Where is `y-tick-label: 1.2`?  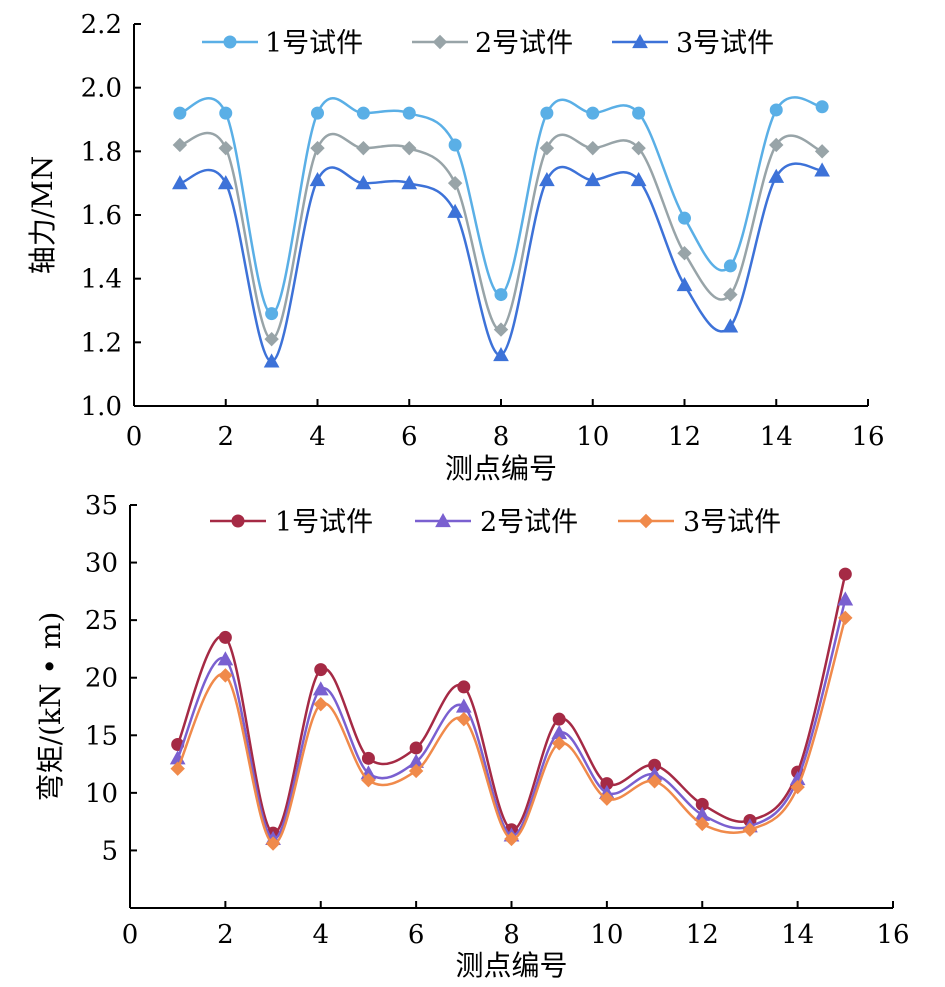
y-tick-label: 1.2 is located at coordinates (101, 343).